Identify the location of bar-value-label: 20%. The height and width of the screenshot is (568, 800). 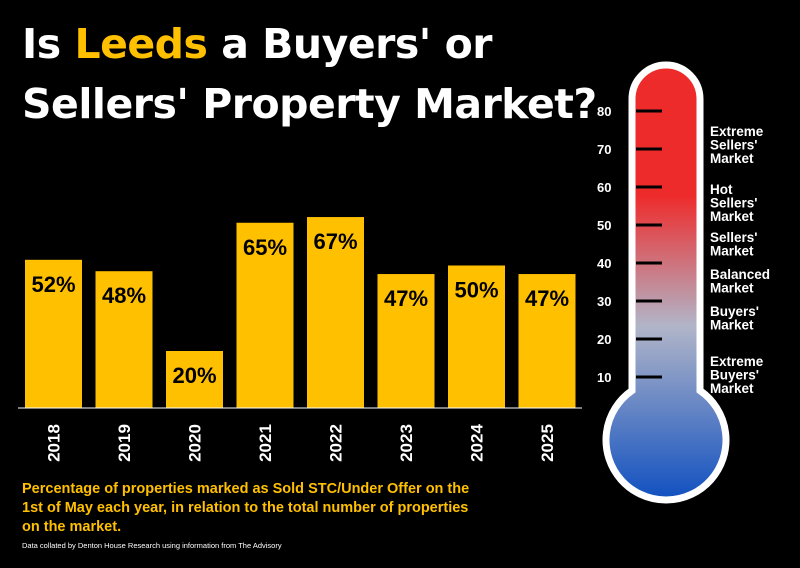
(194, 375).